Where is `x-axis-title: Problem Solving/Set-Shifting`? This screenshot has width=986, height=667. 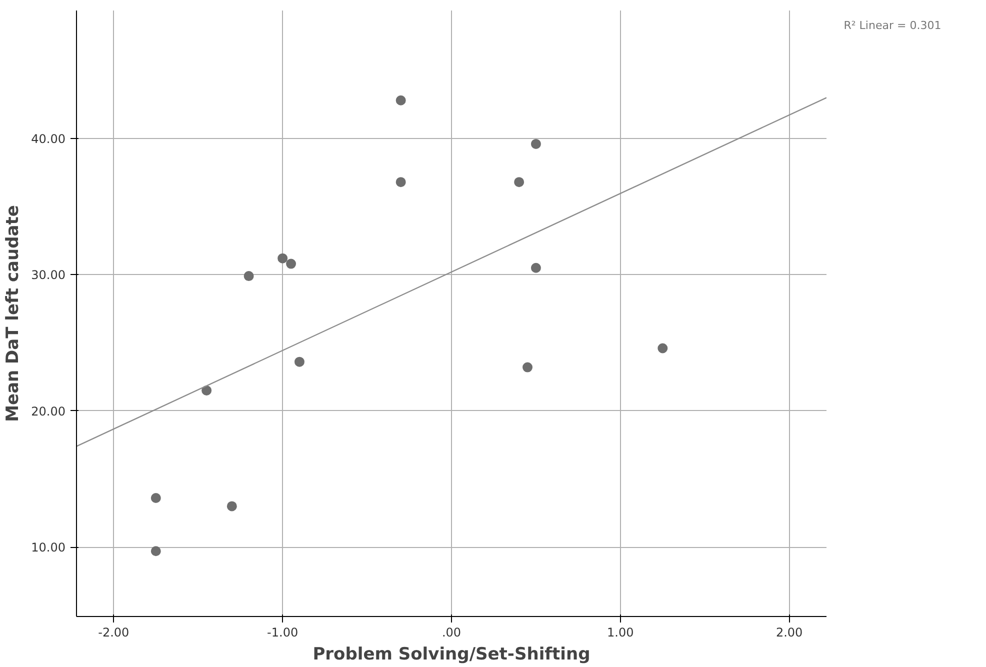 x-axis-title: Problem Solving/Set-Shifting is located at coordinates (451, 654).